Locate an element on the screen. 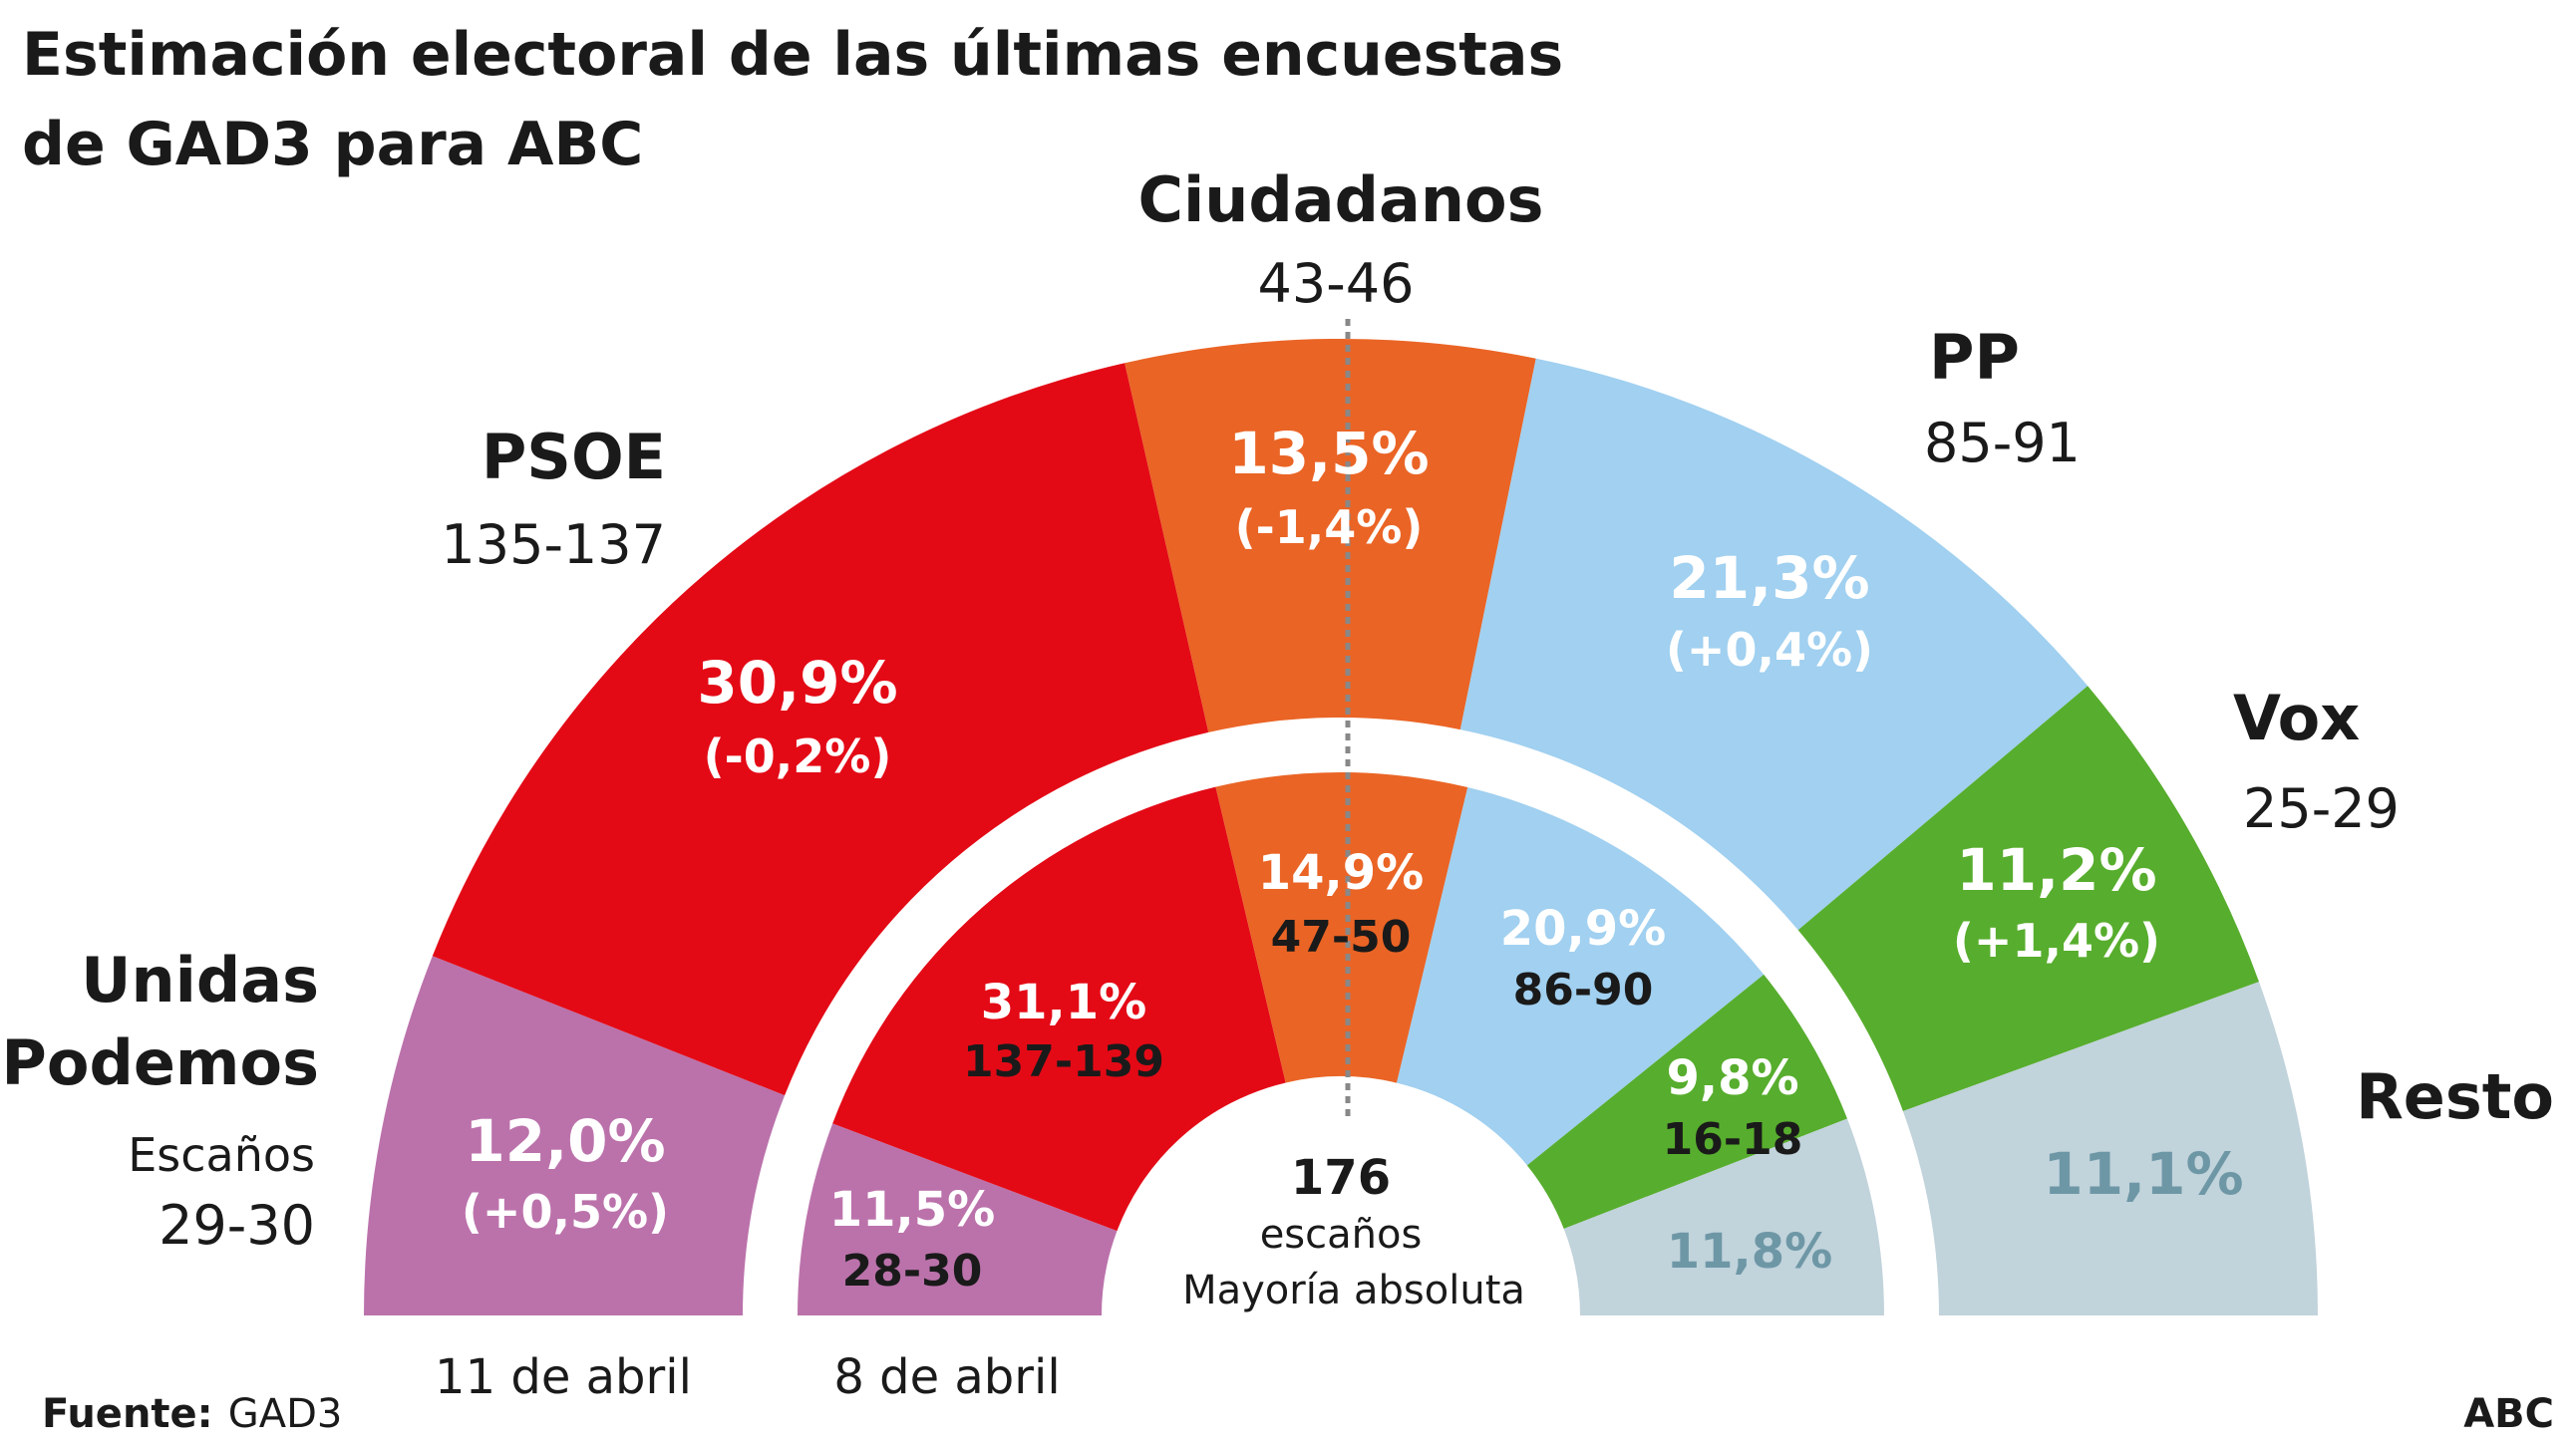  source-line: Fuente: GAD3 is located at coordinates (192, 1414).